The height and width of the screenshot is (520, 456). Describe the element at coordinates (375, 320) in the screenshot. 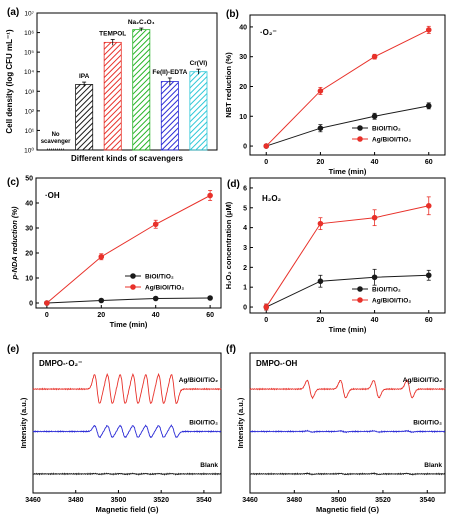

I see `panel-d-xtick-label-2: 40` at that location.